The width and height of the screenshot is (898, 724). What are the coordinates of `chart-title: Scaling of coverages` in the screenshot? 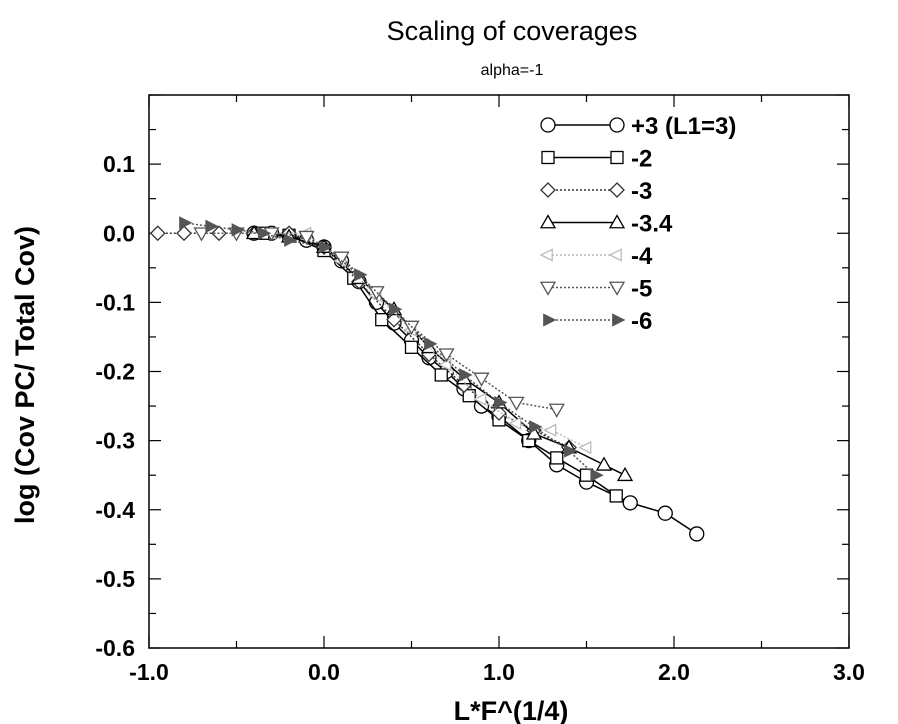 It's located at (512, 31).